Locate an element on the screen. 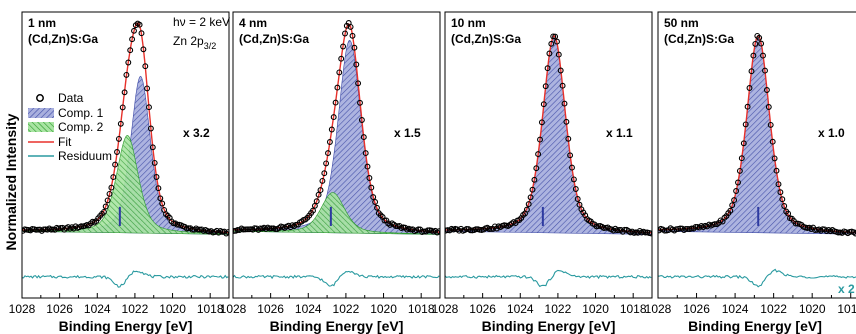  legend-comp1-label: Comp. 1 is located at coordinates (81, 113).